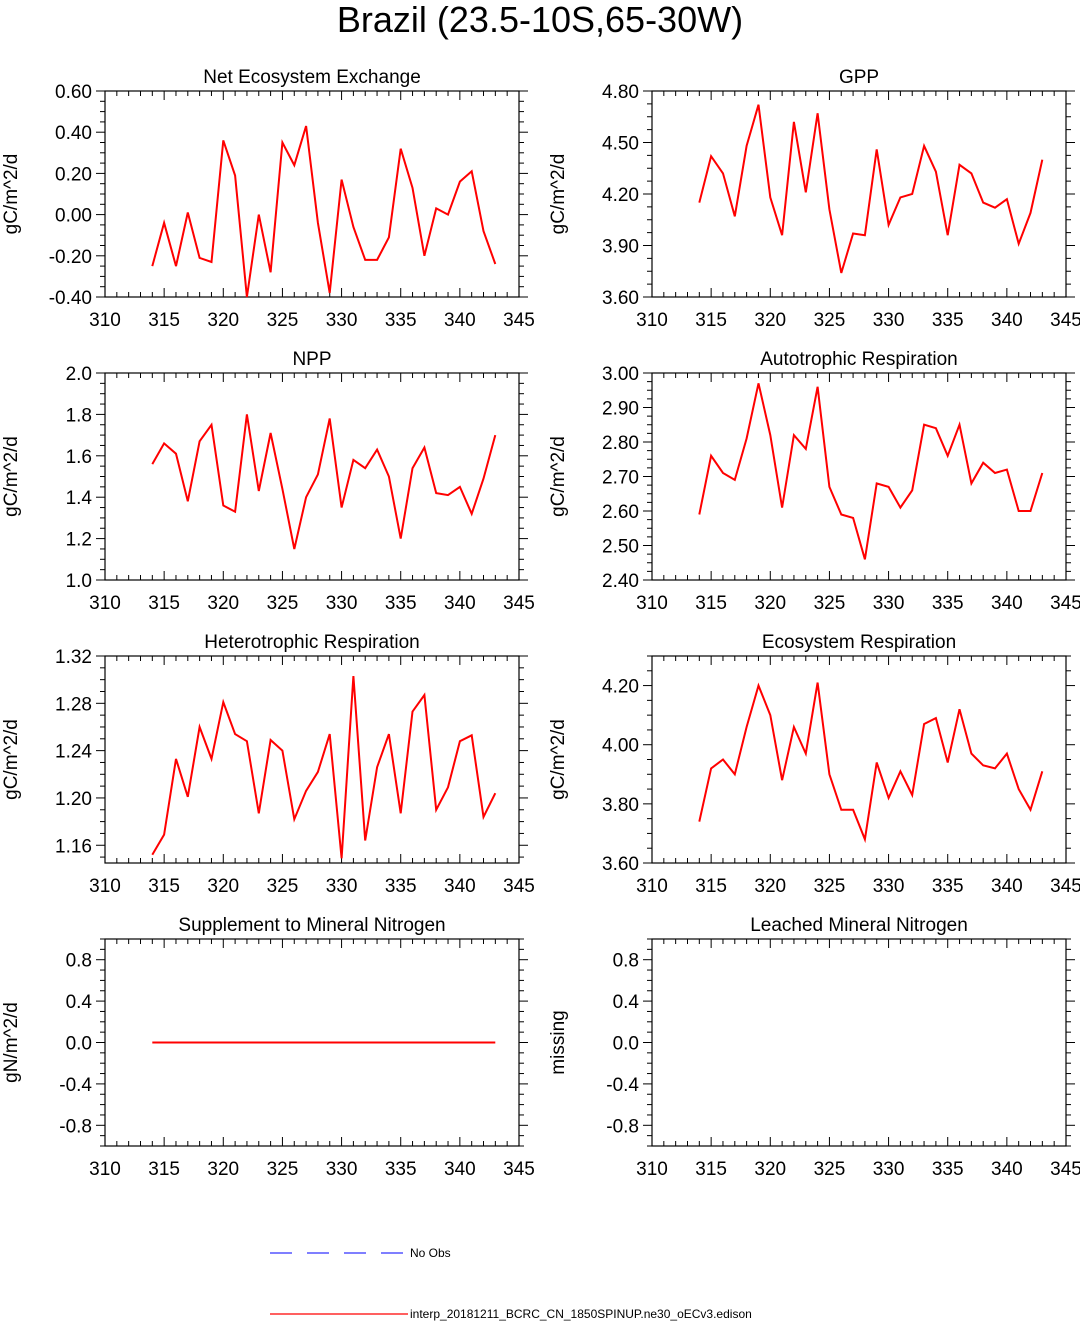  What do you see at coordinates (859, 359) in the screenshot?
I see `panel-title: Autotrophic Respiration` at bounding box center [859, 359].